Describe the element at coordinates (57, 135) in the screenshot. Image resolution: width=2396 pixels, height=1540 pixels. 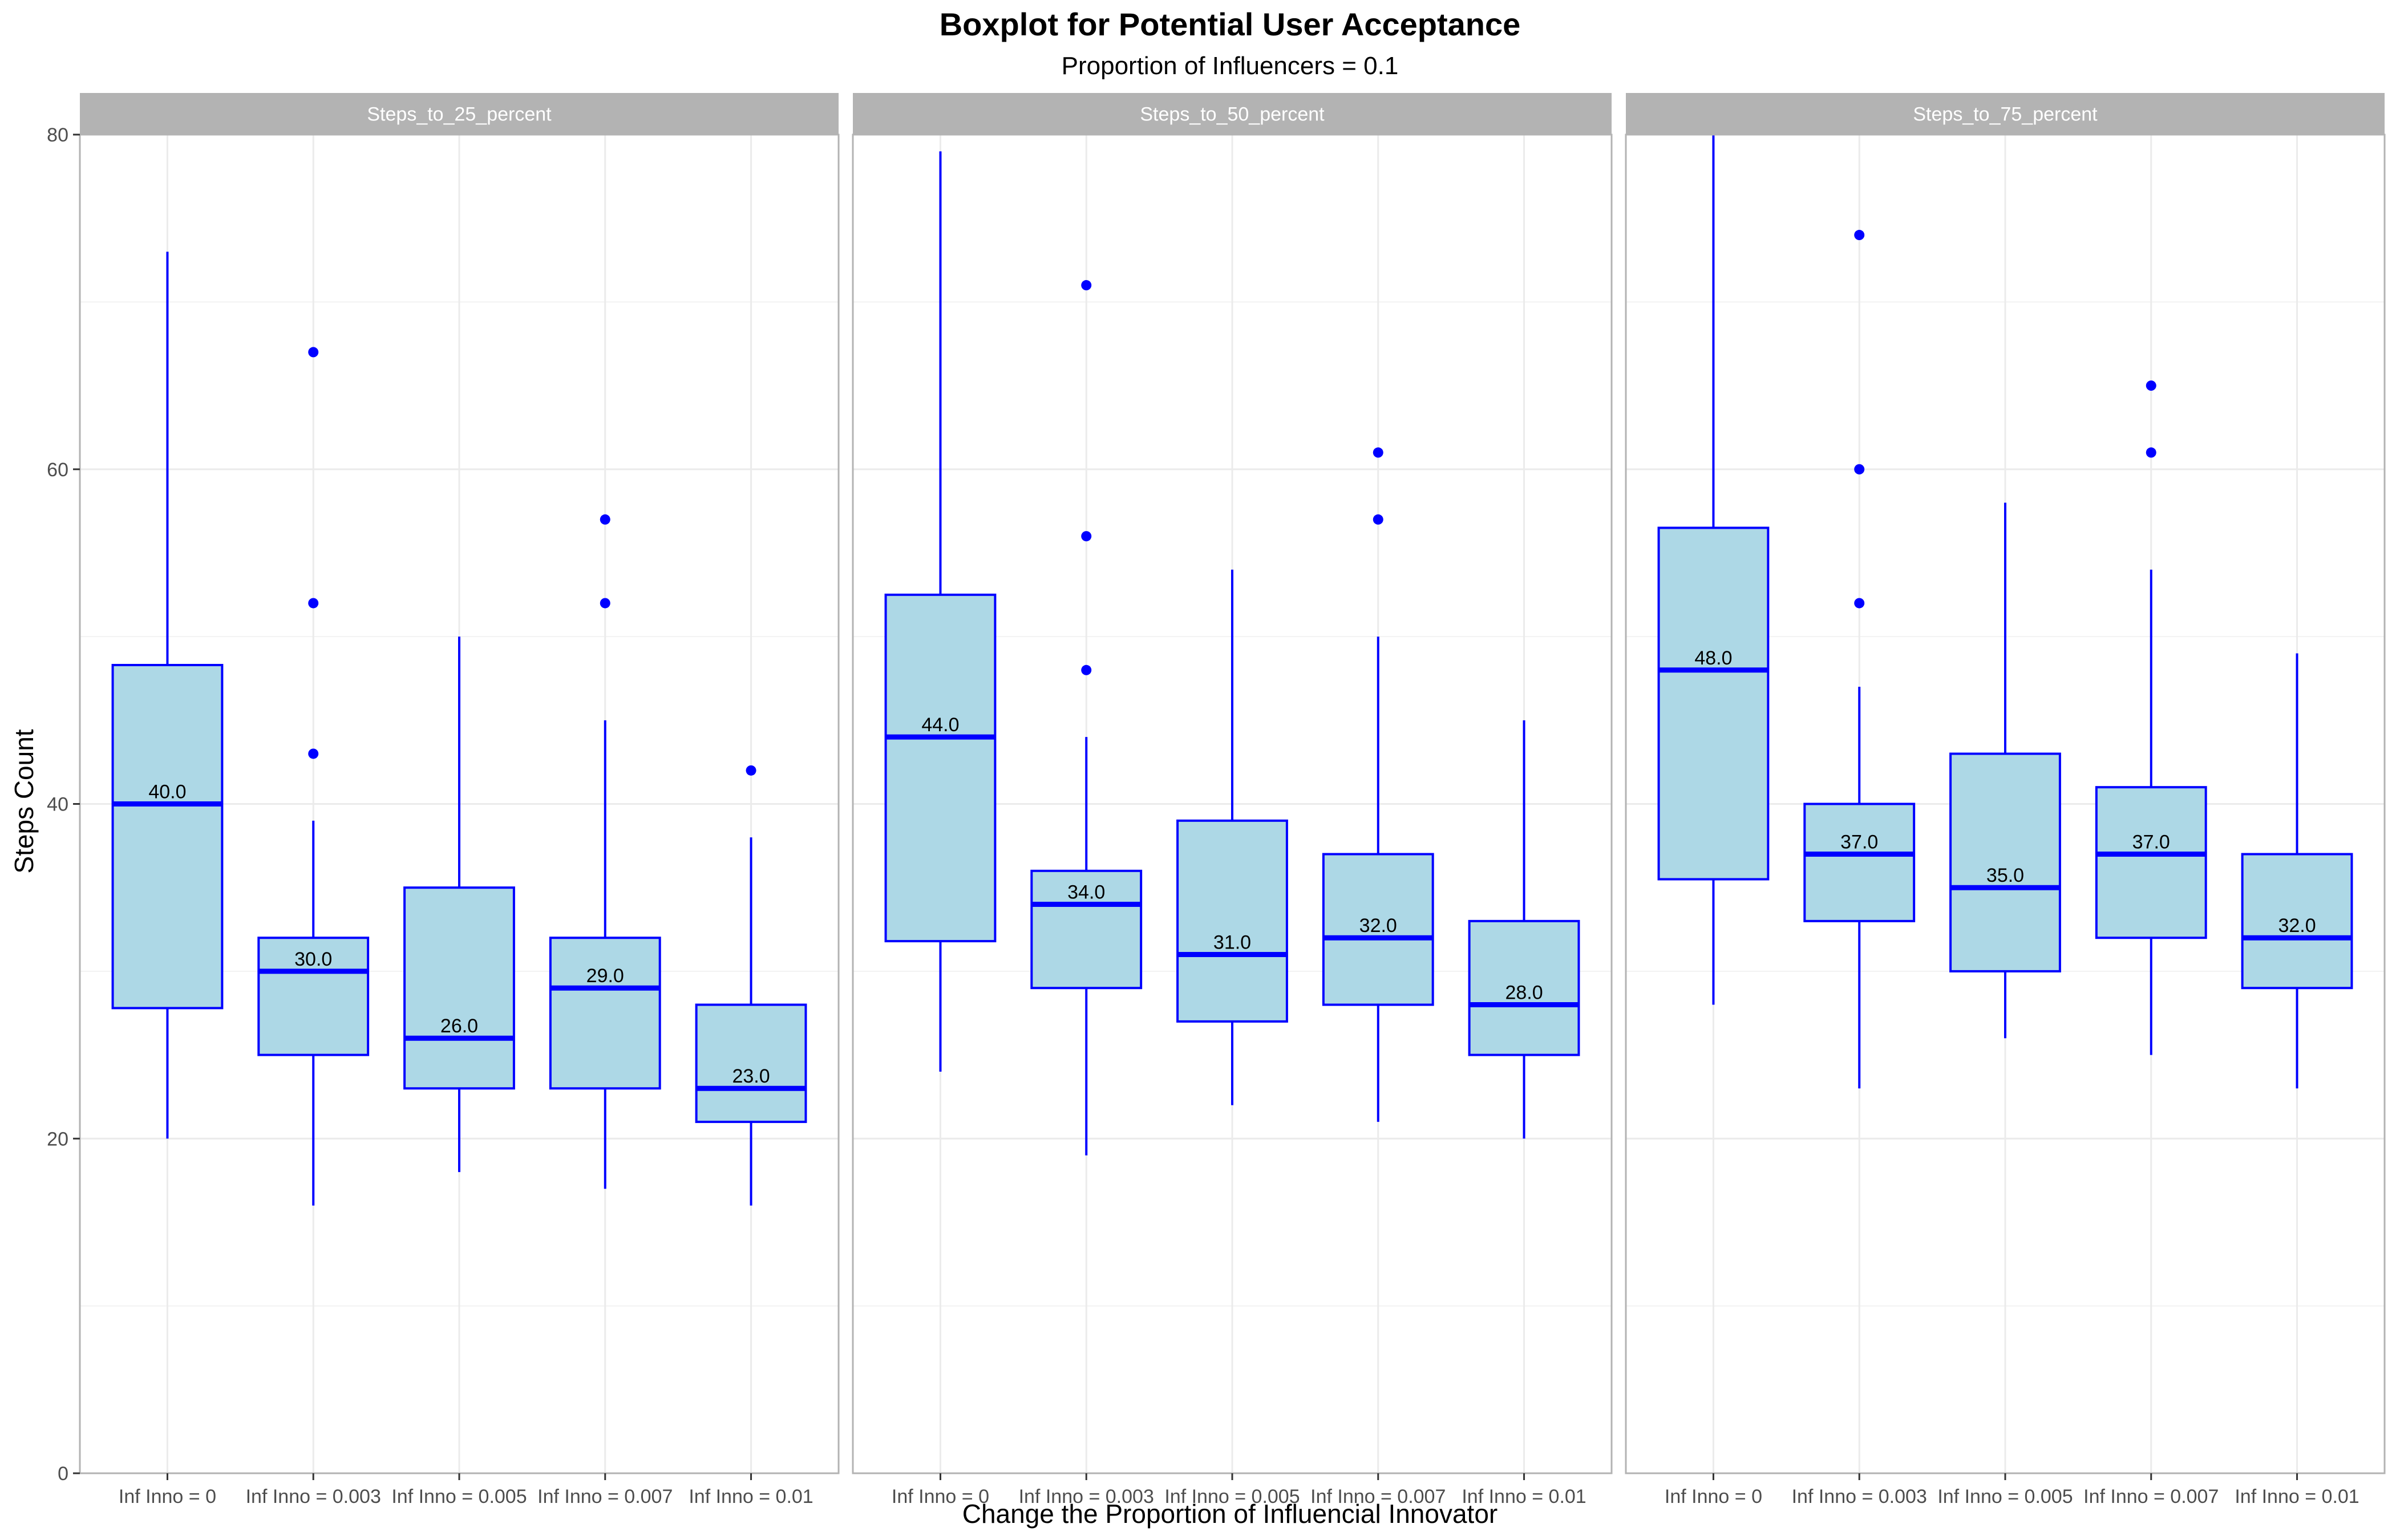
I see `y-tick-label: 80` at that location.